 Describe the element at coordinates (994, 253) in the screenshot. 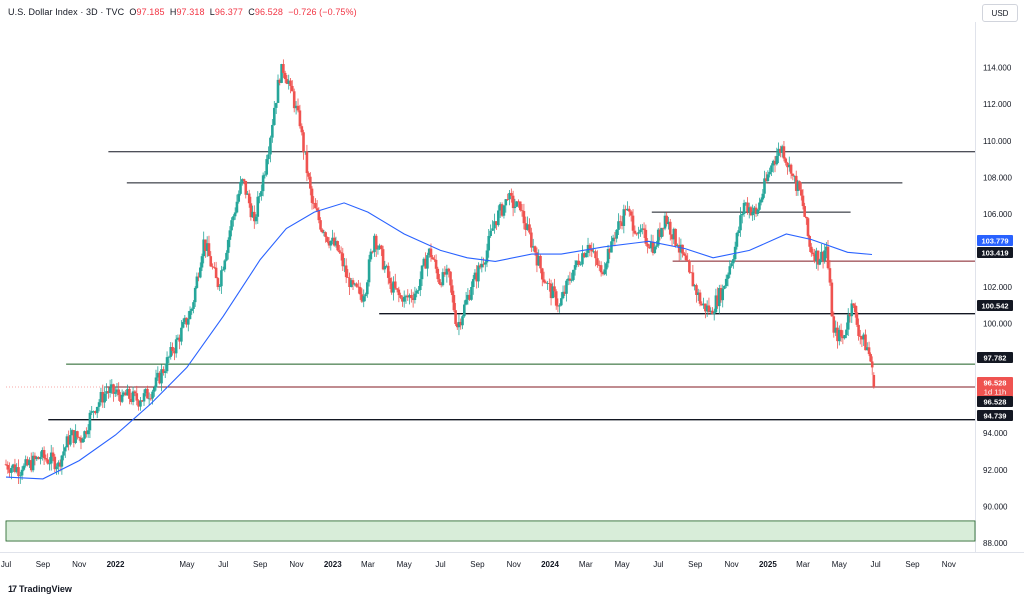

I see `price-label-text: 103.419` at that location.